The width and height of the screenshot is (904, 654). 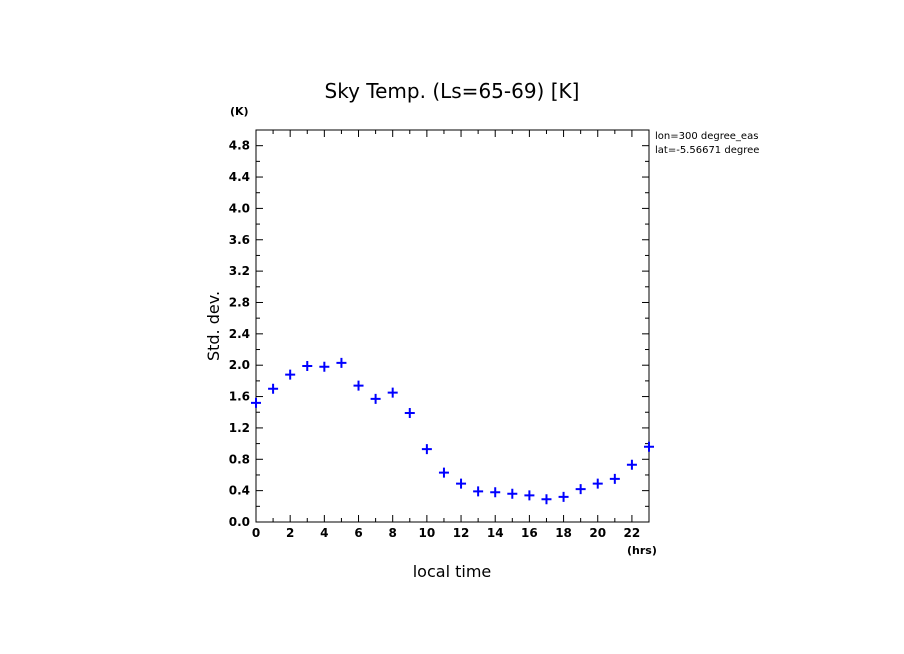 What do you see at coordinates (563, 533) in the screenshot?
I see `x-tick-label: 18` at bounding box center [563, 533].